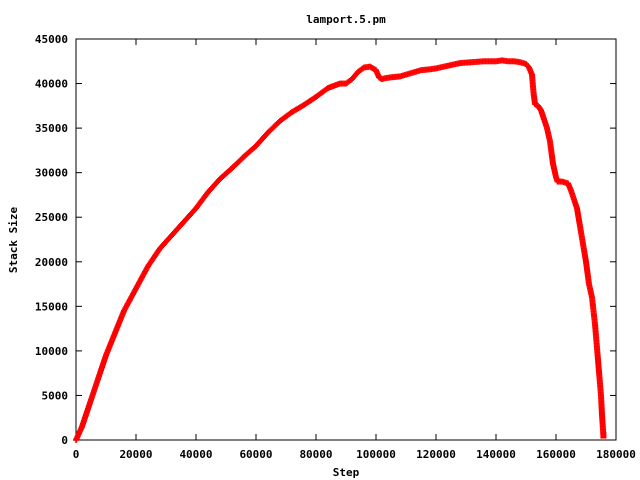  Describe the element at coordinates (64, 440) in the screenshot. I see `y-tick-label: 0` at that location.